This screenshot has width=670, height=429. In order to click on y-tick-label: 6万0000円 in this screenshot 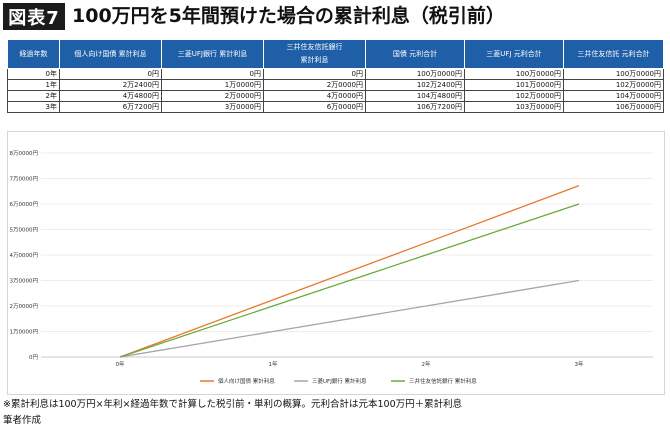, I will do `click(24, 204)`.